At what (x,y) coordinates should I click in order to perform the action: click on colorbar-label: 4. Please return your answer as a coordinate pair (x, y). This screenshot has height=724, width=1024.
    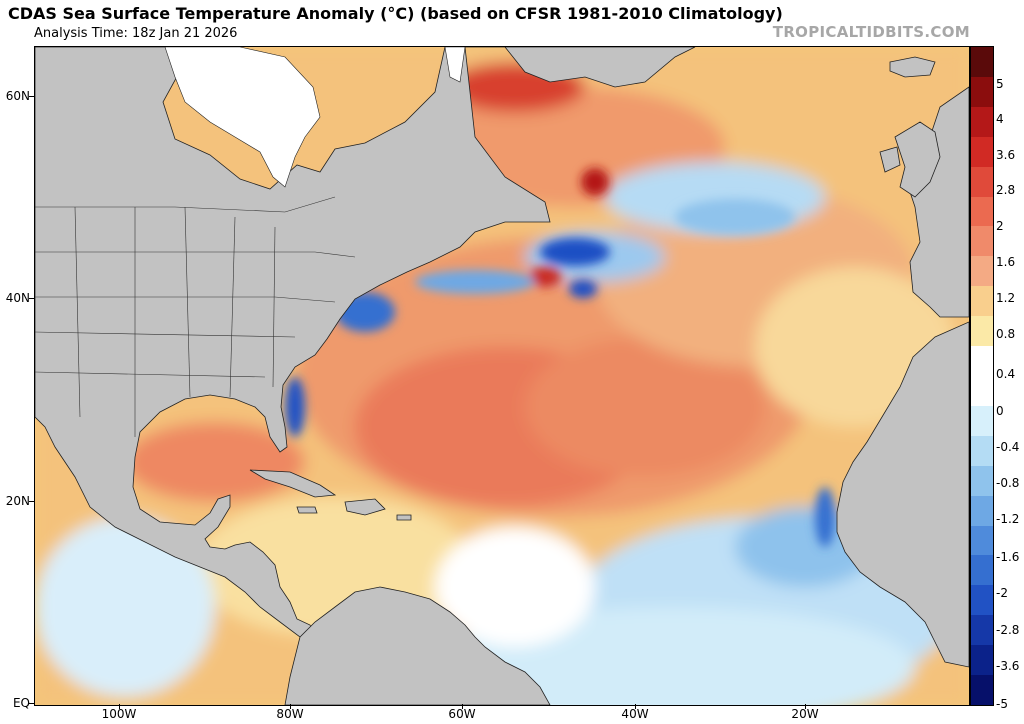
    Looking at the image, I should click on (1000, 119).